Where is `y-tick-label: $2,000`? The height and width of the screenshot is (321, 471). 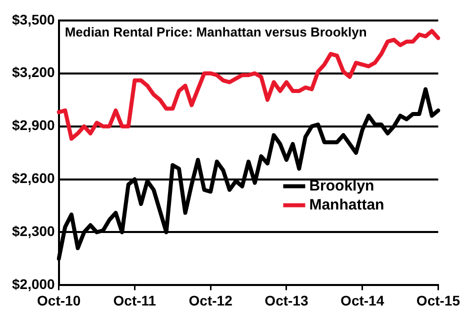 y-tick-label: $2,000 is located at coordinates (34, 284).